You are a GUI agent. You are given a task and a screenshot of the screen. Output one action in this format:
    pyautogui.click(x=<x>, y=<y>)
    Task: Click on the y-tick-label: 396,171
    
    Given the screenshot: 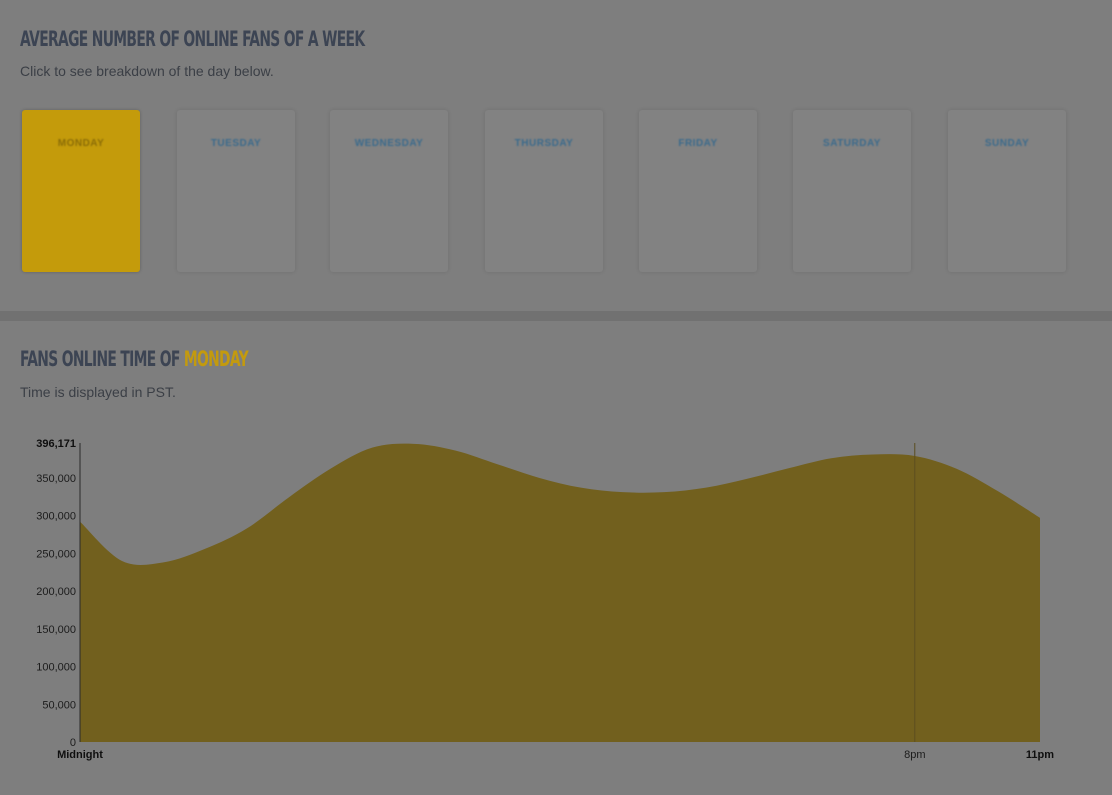 What is the action you would take?
    pyautogui.click(x=56, y=444)
    